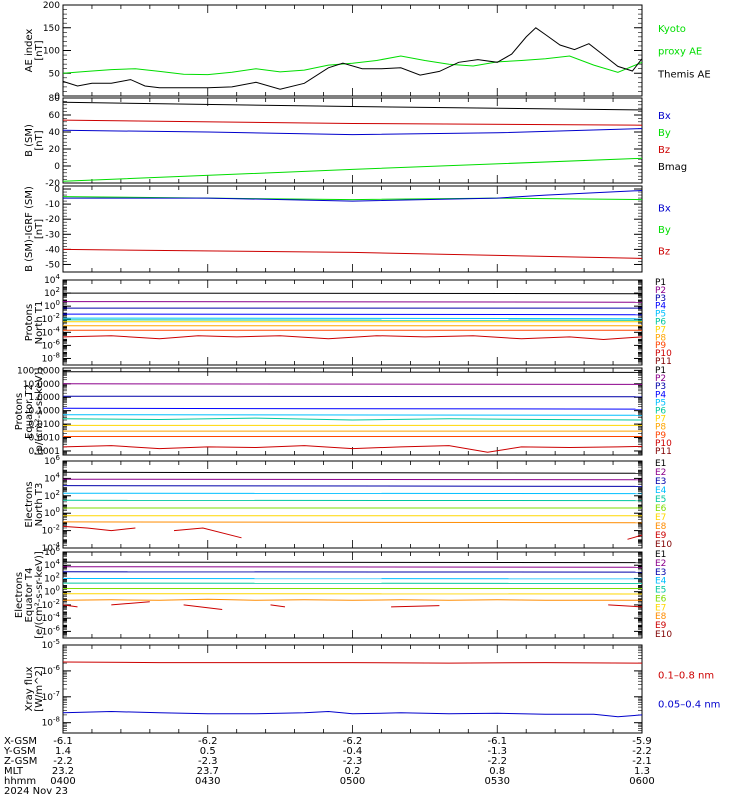  I want to click on orbit-value: 23.2, so click(63, 771).